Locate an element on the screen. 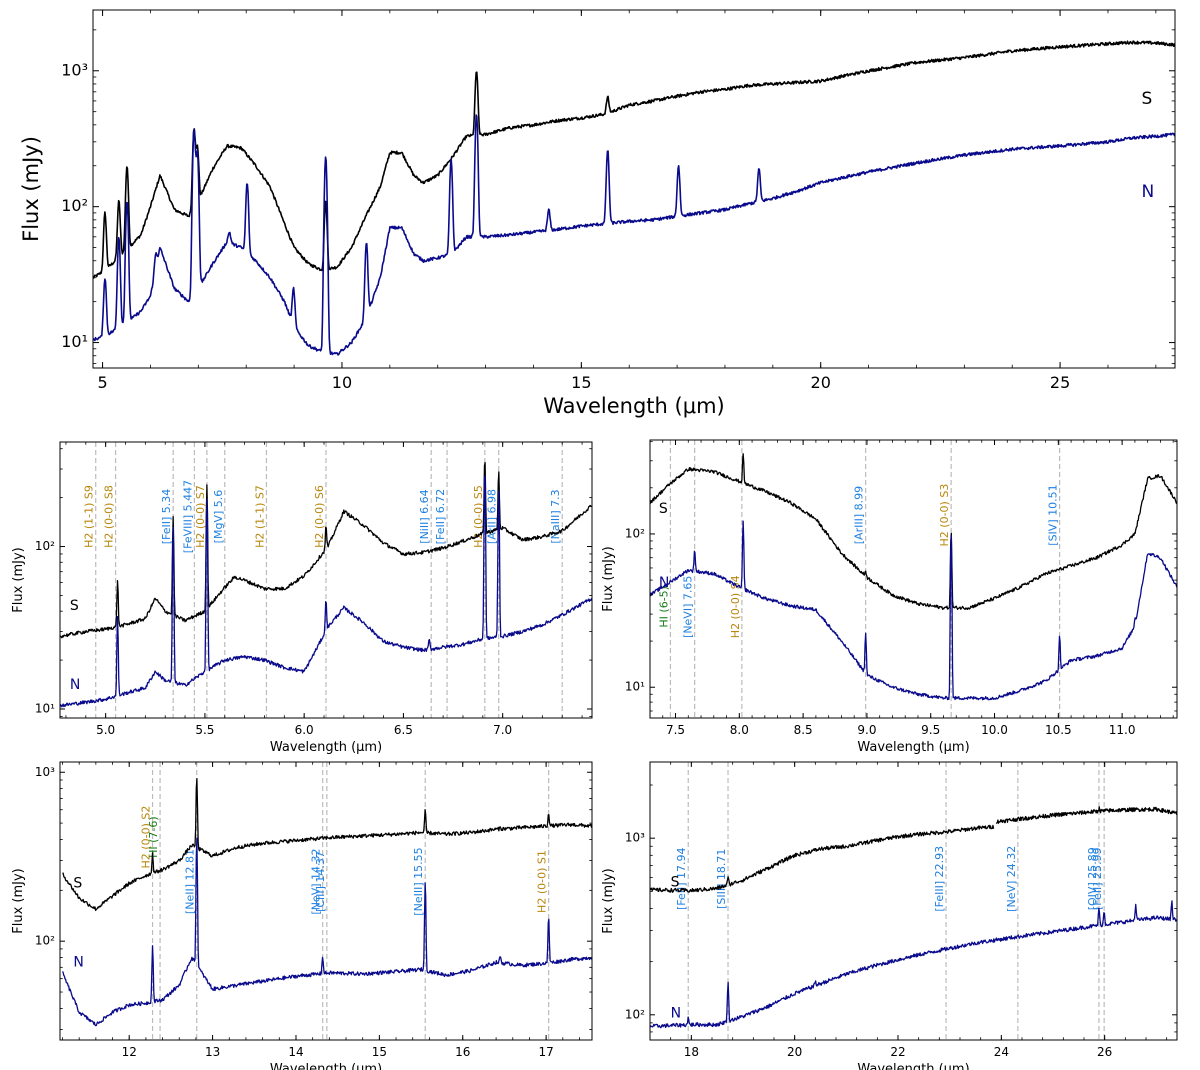  x-tick-label: 9.0 is located at coordinates (866, 730).